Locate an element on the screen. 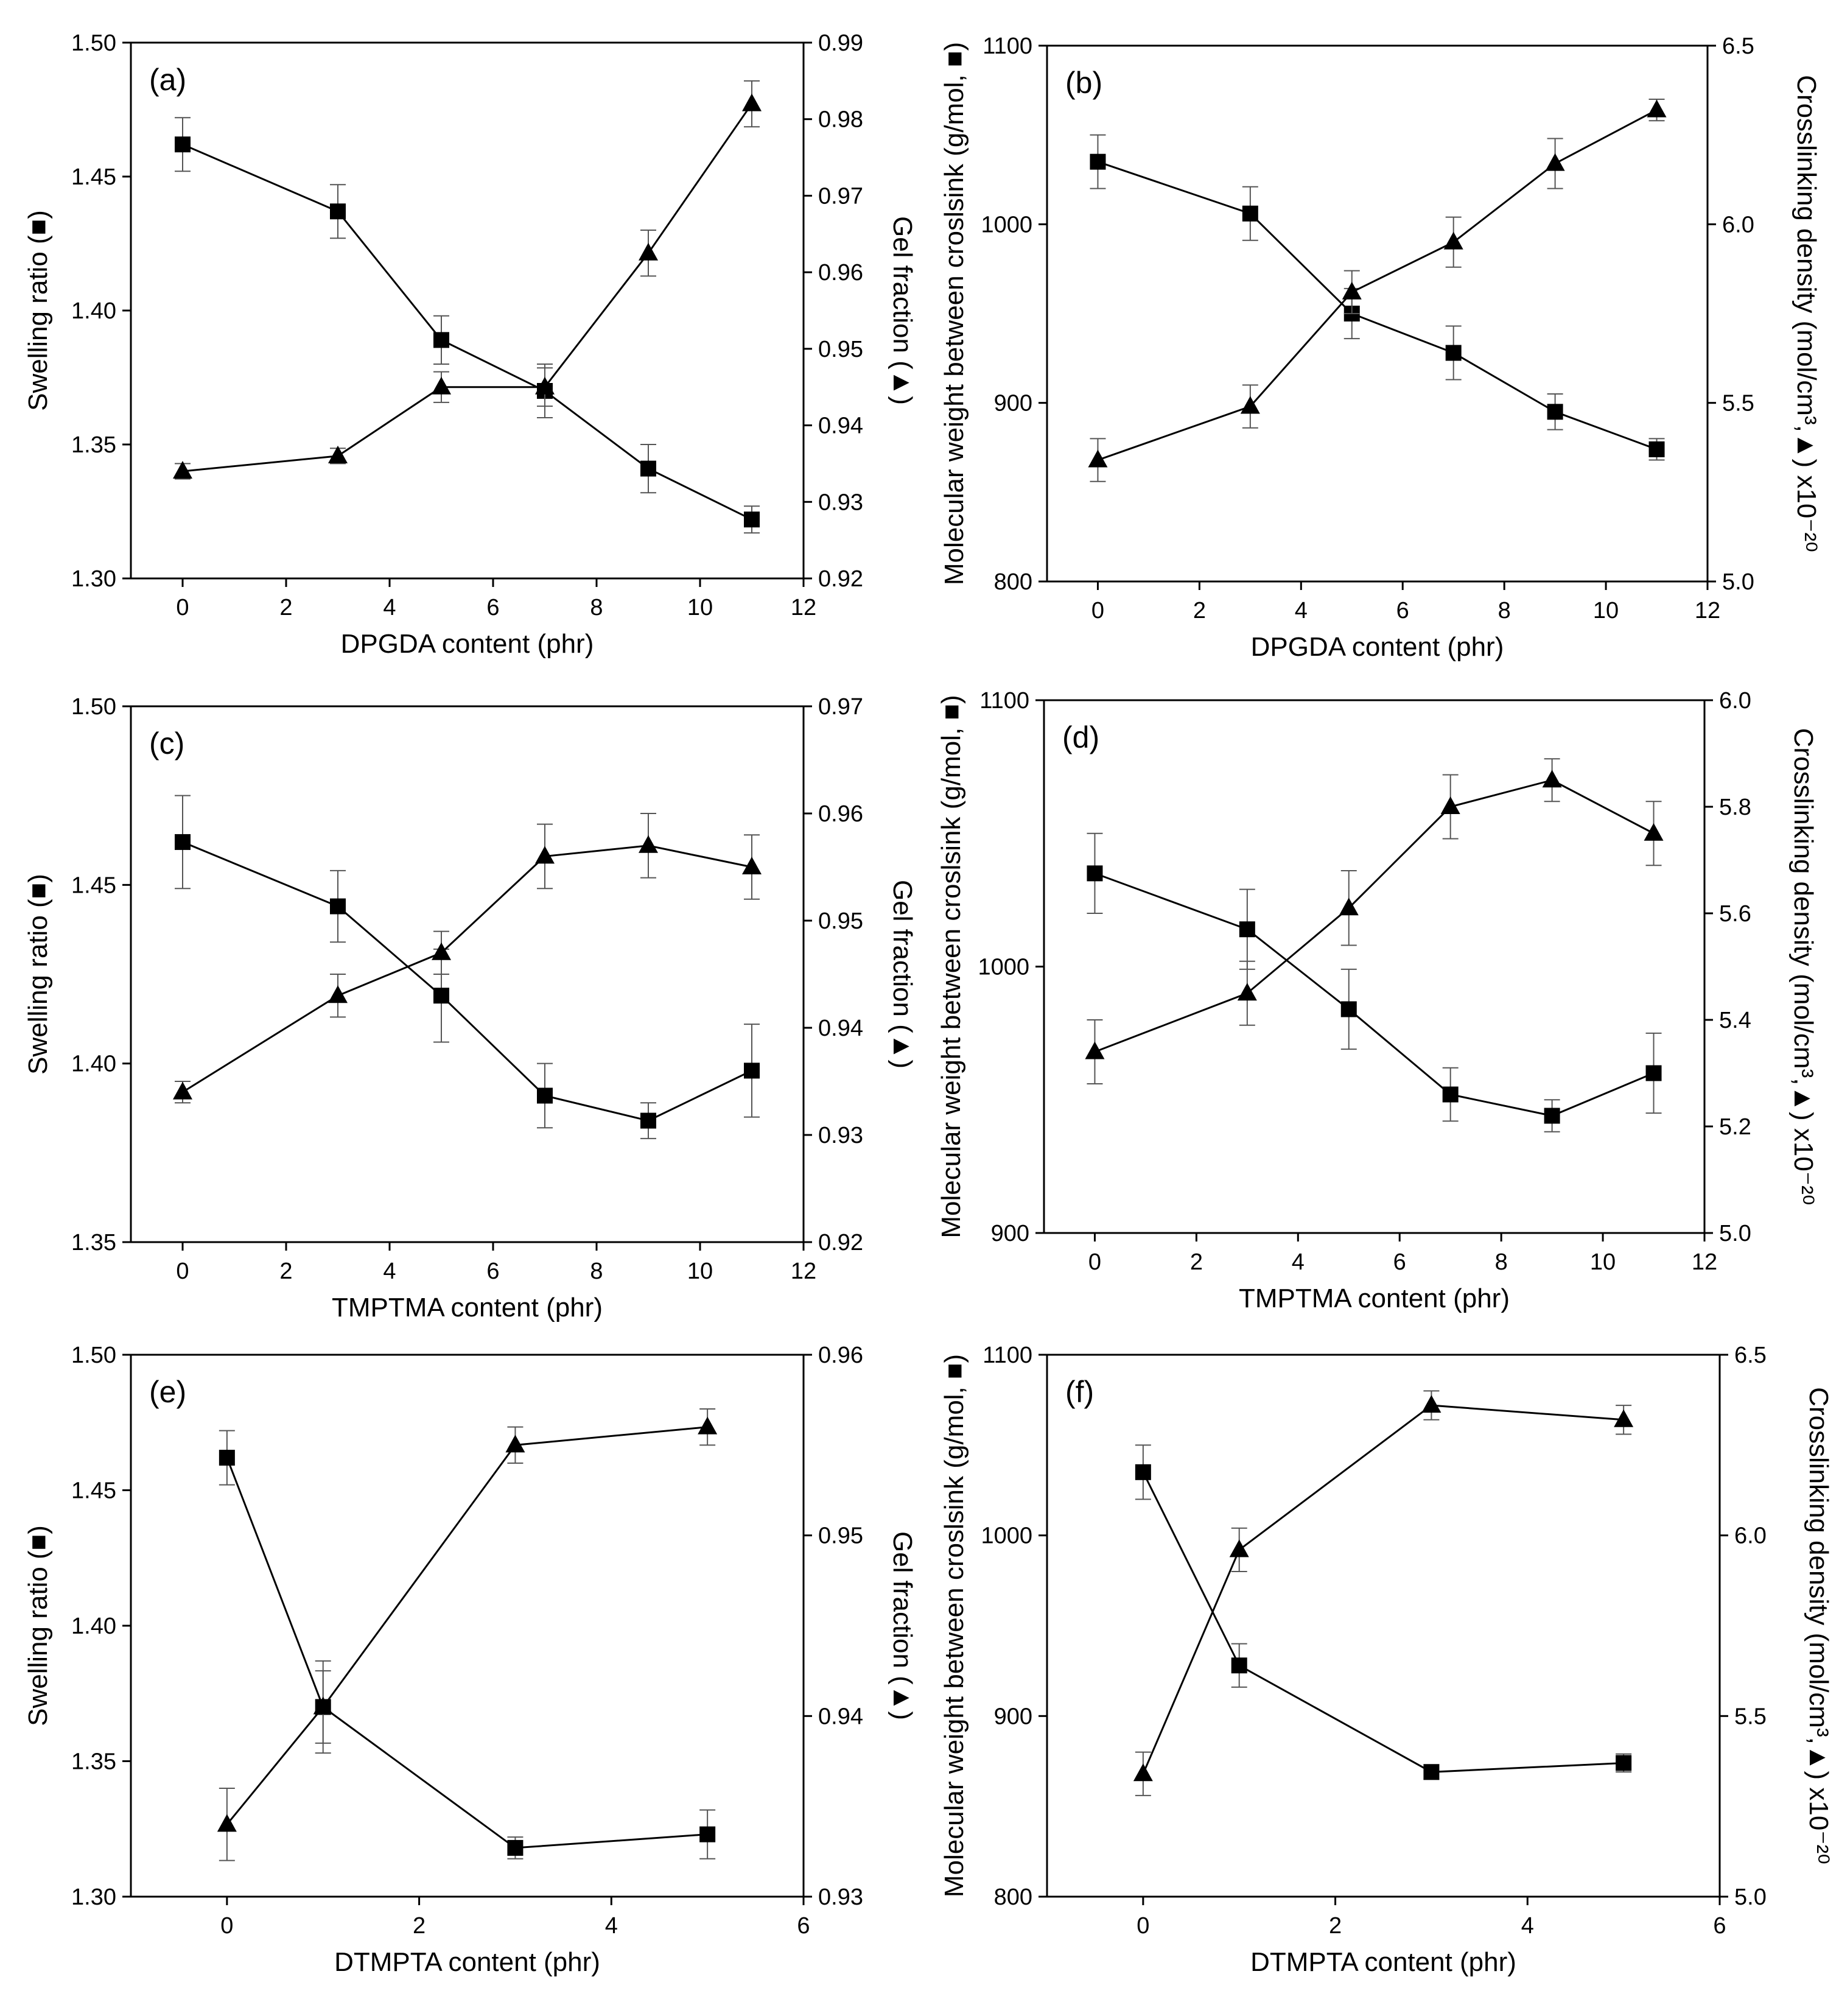 The height and width of the screenshot is (2016, 1839). panel-label: (e) is located at coordinates (167, 1392).